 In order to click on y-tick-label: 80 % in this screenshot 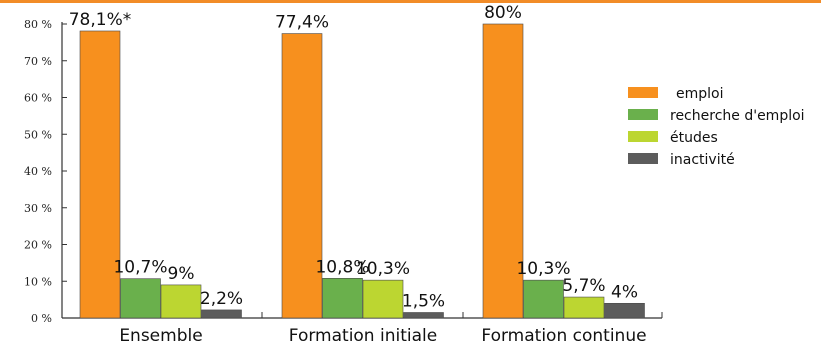, I will do `click(38, 24)`.